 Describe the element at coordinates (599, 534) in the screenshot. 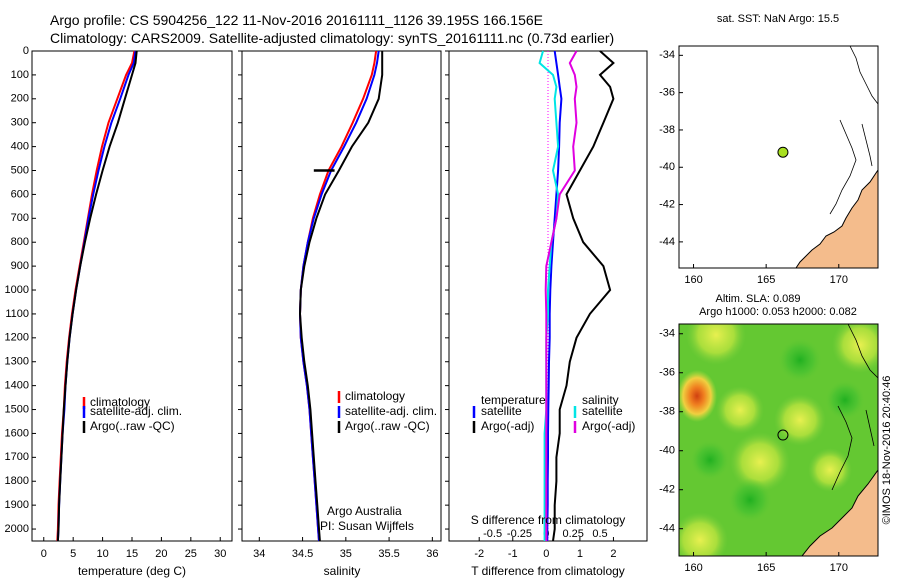

I see `s-tick-label: 0.5` at that location.